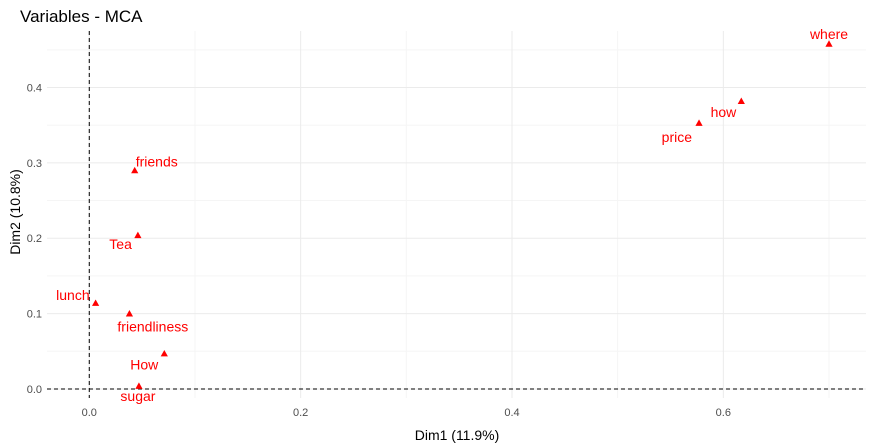 The height and width of the screenshot is (448, 874). What do you see at coordinates (677, 137) in the screenshot?
I see `point-label: price` at bounding box center [677, 137].